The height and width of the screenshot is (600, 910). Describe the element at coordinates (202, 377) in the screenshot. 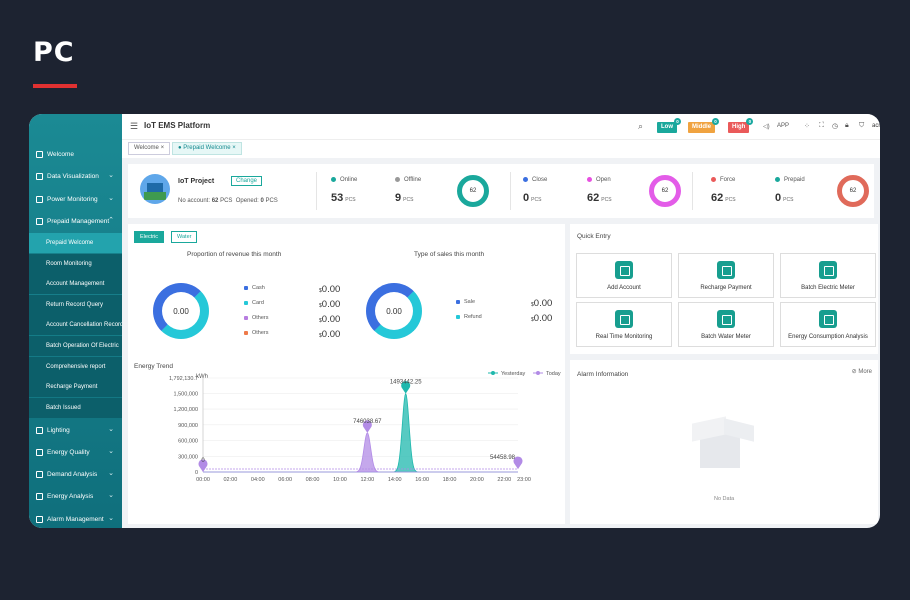

I see `y-axis-unit: kWh` at that location.